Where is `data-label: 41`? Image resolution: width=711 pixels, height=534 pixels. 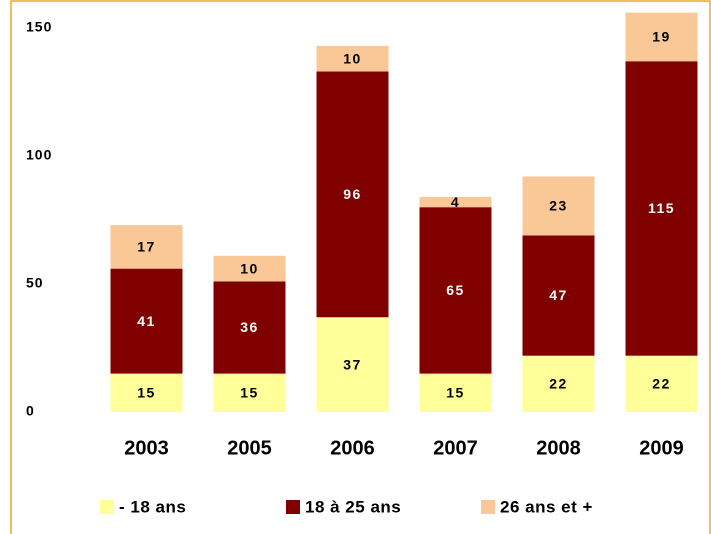
data-label: 41 is located at coordinates (146, 321).